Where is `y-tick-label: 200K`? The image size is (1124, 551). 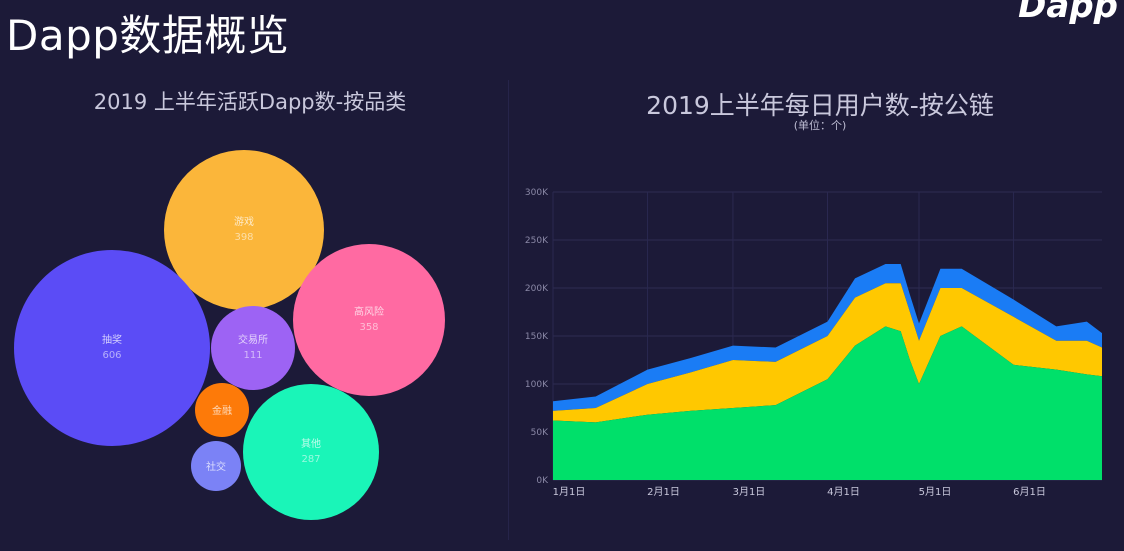
y-tick-label: 200K is located at coordinates (537, 289).